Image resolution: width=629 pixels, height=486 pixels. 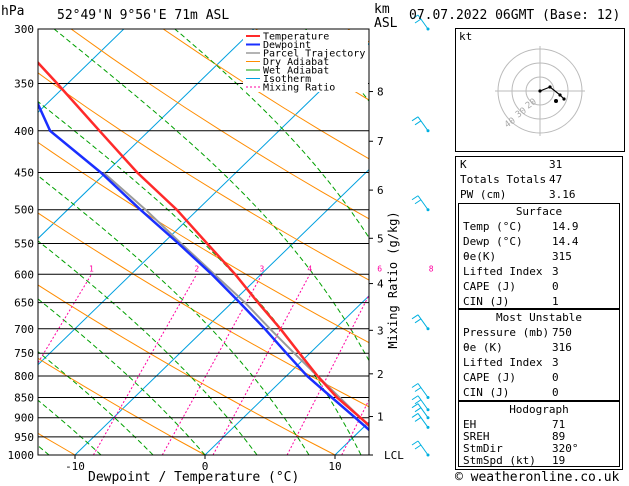 I want to click on legend-label: Dewpoint, so click(x=287, y=45).